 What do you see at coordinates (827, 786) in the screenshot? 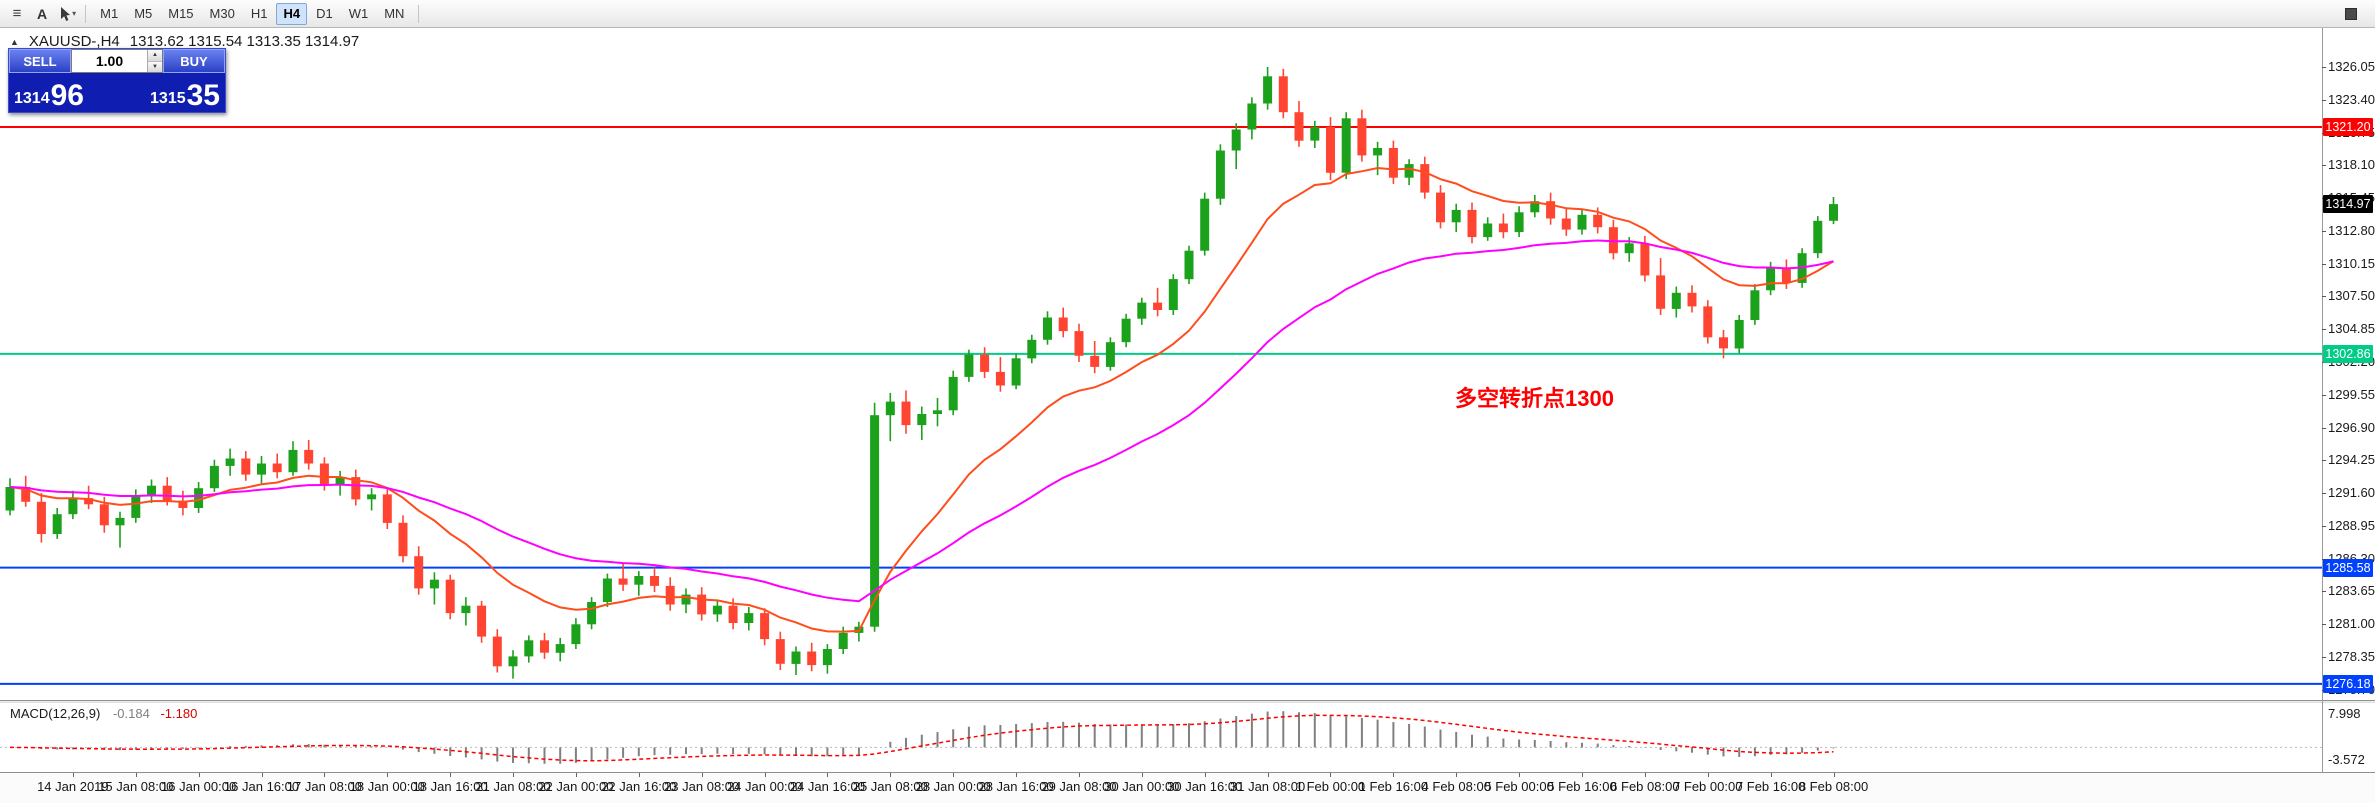
I see `time-axis-label: 24 Jan 16:00` at bounding box center [827, 786].